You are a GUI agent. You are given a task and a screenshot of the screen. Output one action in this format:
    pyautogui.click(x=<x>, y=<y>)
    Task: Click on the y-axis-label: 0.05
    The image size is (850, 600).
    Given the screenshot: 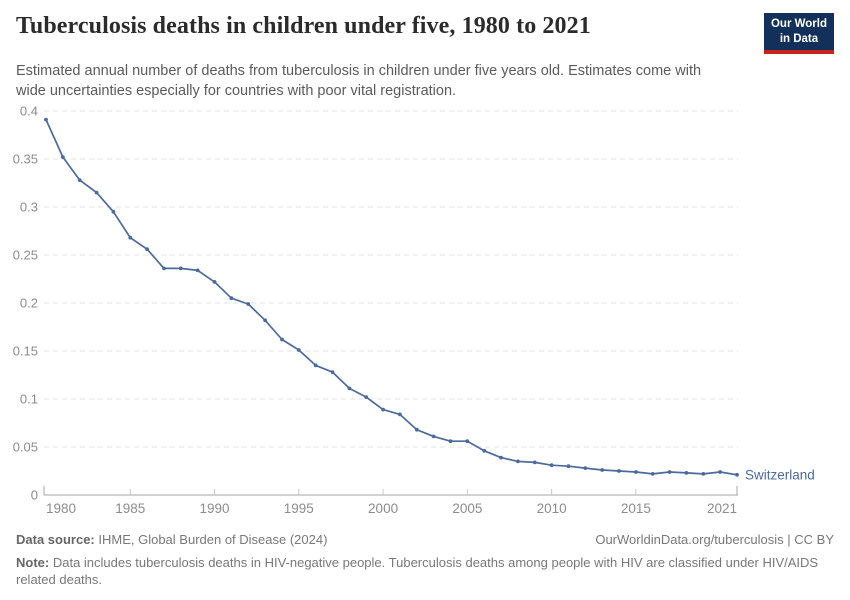 What is the action you would take?
    pyautogui.click(x=25, y=447)
    